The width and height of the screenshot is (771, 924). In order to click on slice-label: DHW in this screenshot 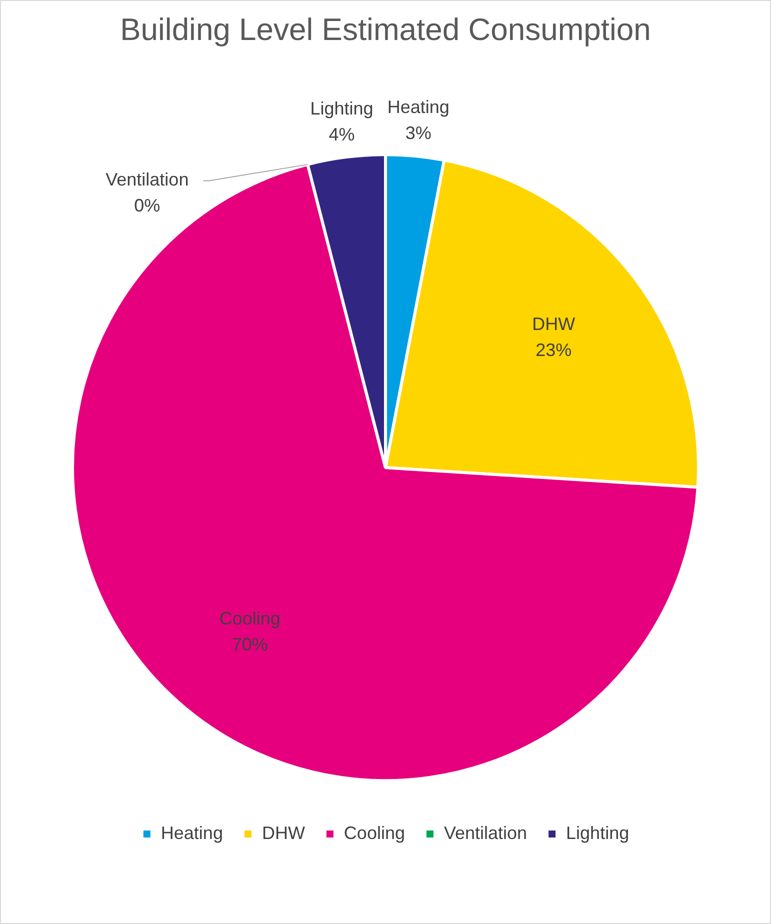, I will do `click(554, 324)`.